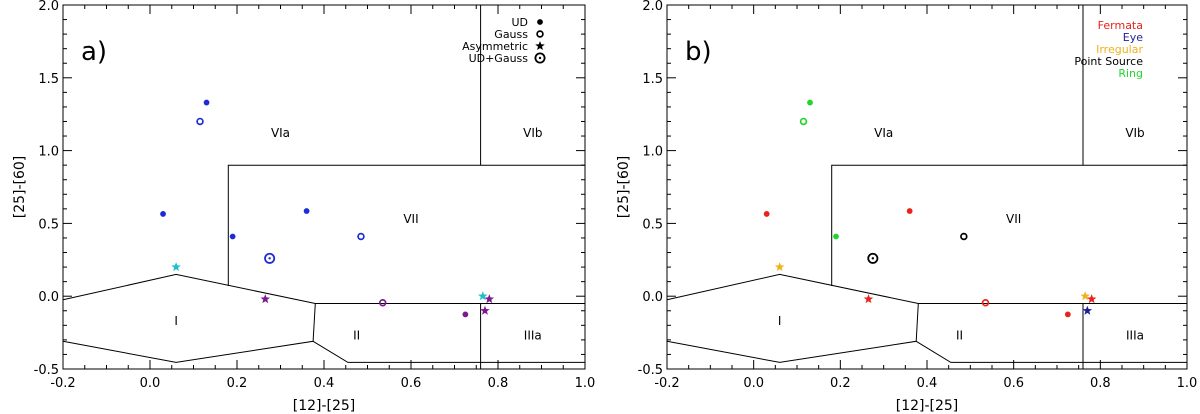 This screenshot has width=1200, height=414. Describe the element at coordinates (1108, 61) in the screenshot. I see `legend-label-point-source: Point Source` at that location.